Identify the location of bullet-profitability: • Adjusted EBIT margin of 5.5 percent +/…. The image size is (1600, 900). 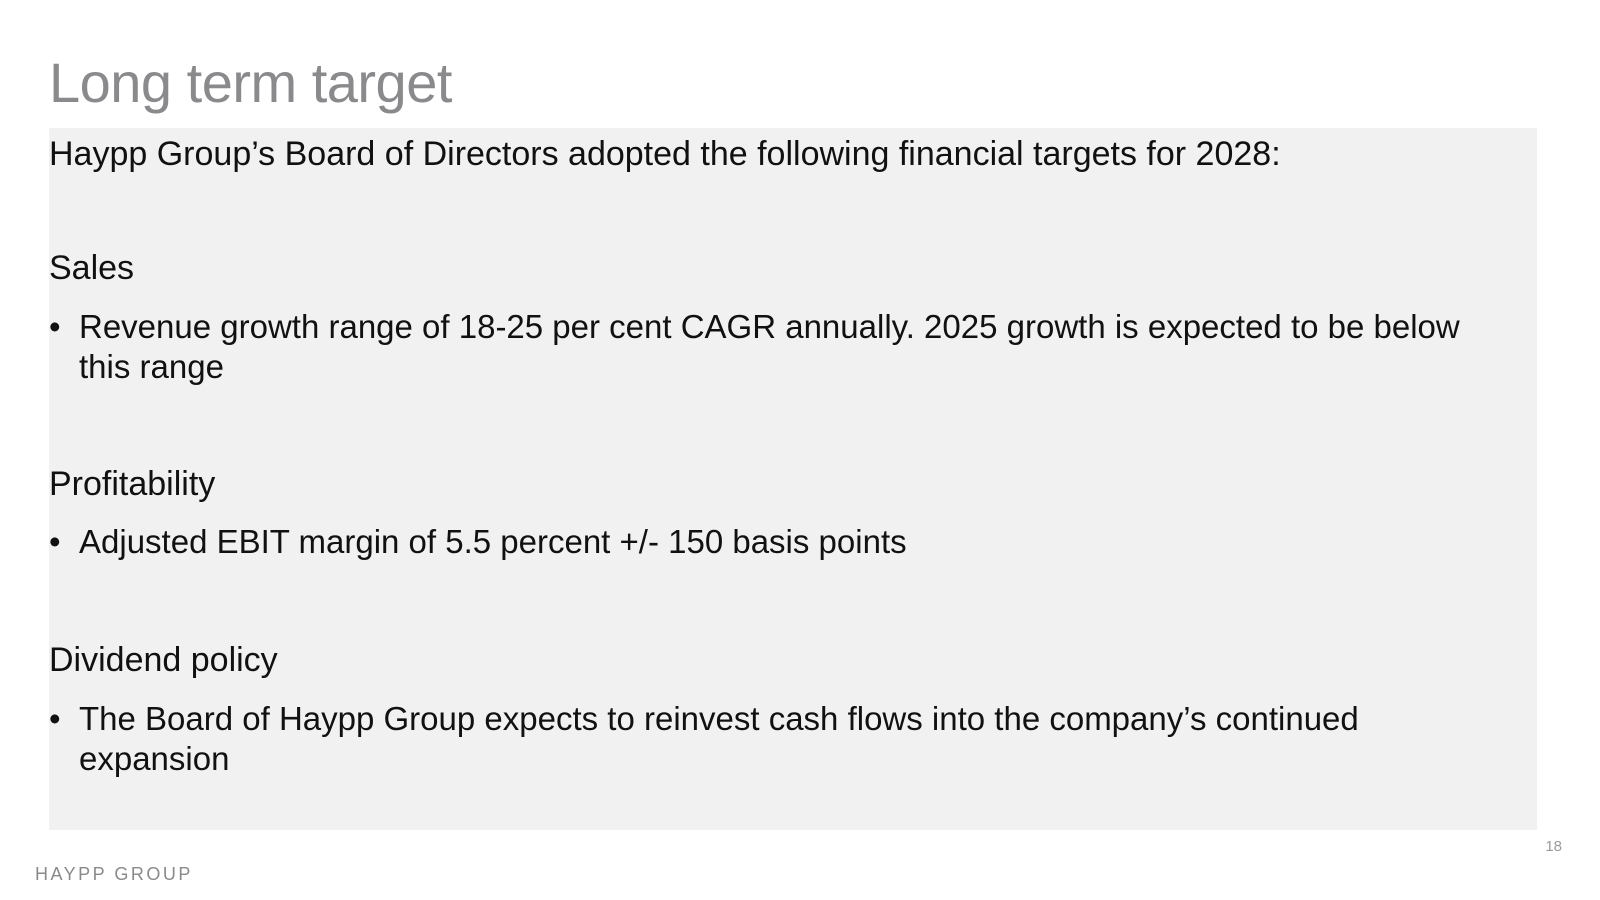
(769, 542).